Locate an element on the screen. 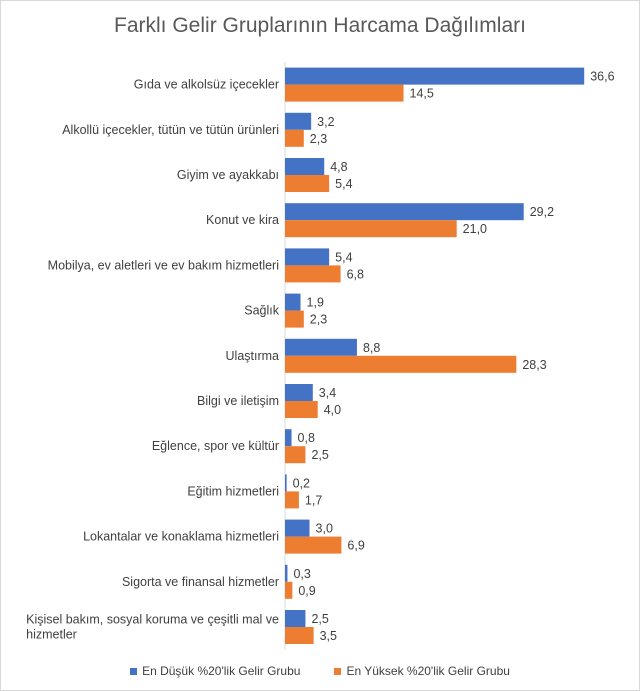 The image size is (640, 691). data-label: 21,0 is located at coordinates (475, 229).